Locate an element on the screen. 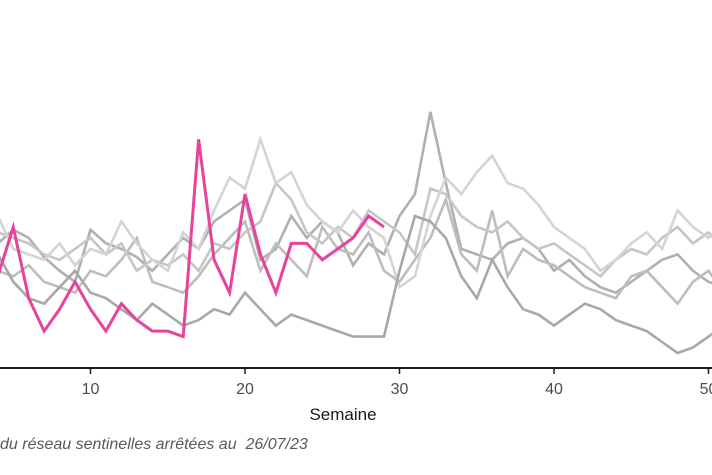  x-tick-label-50: 50 is located at coordinates (706, 389).